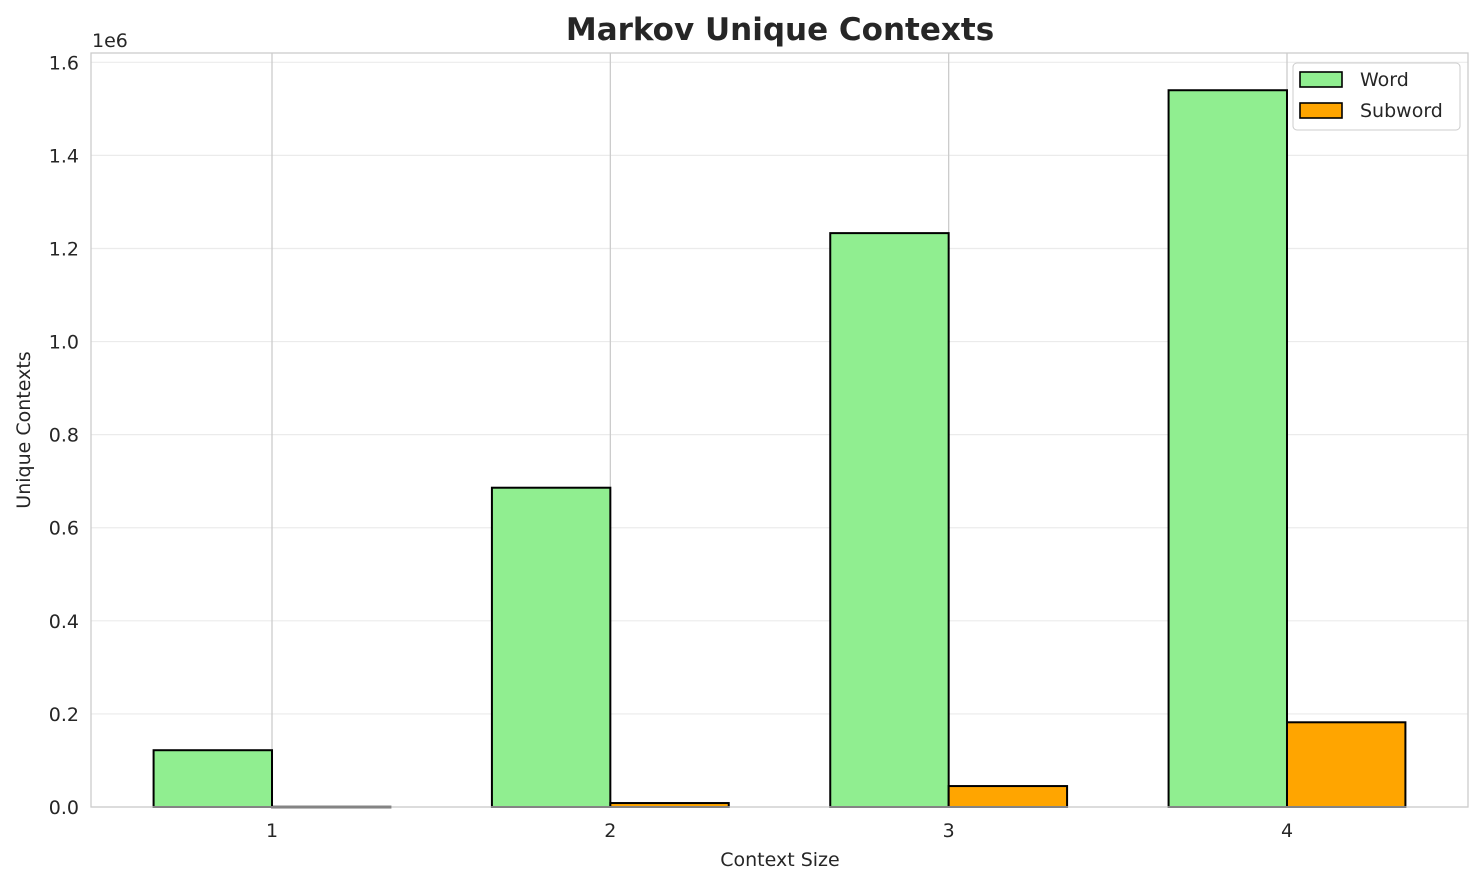 The image size is (1484, 889). I want to click on y-tick-label: 0.8, so click(64, 436).